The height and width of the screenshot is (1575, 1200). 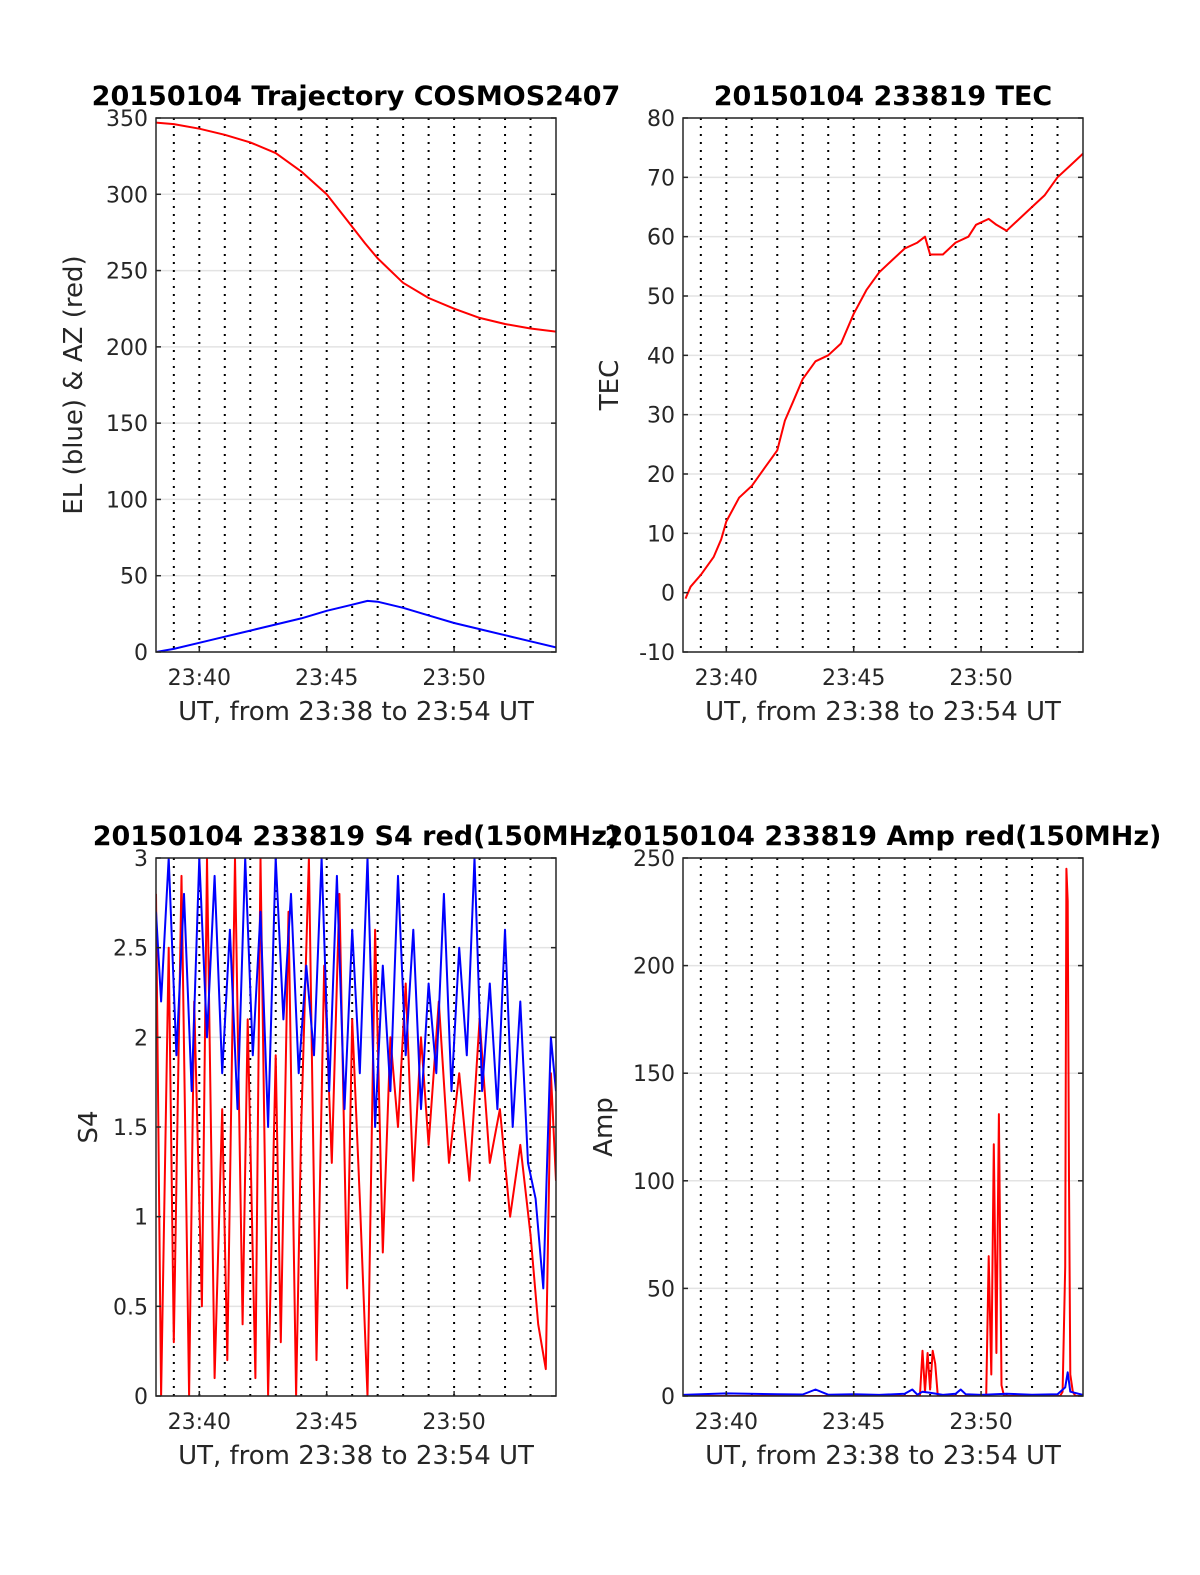 What do you see at coordinates (661, 356) in the screenshot?
I see `y-tick-label: 40` at bounding box center [661, 356].